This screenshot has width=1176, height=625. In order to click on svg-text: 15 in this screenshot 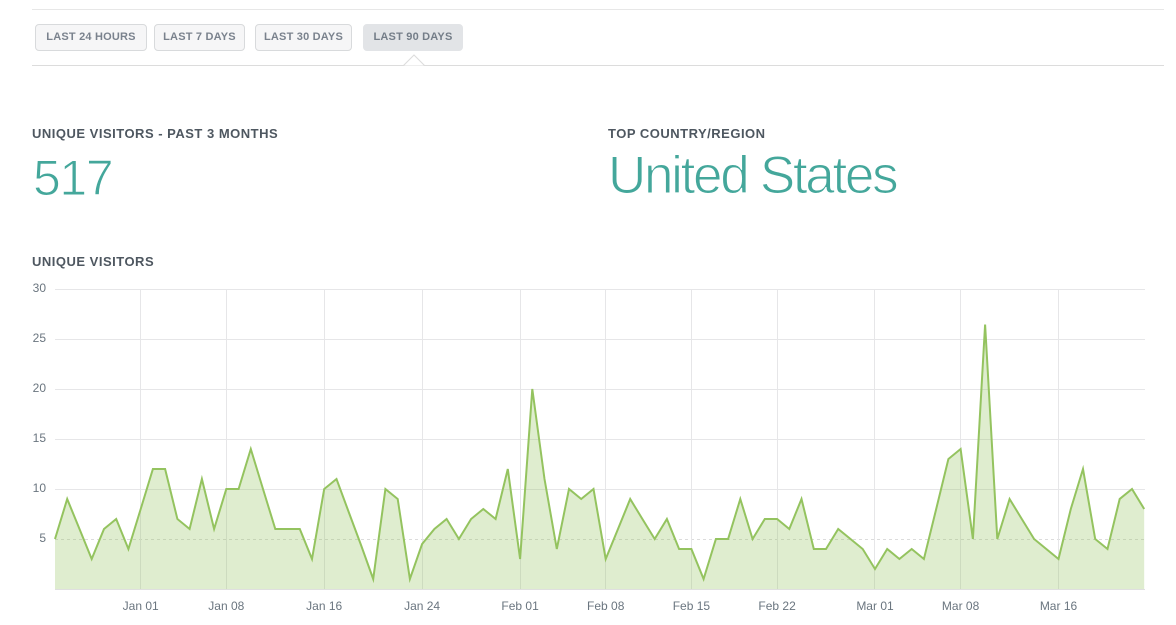, I will do `click(40, 438)`.